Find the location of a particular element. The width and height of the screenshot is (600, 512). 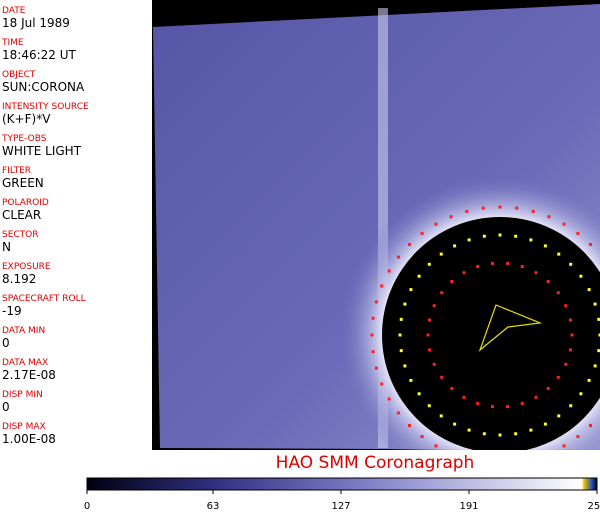

field-label: DISP MIN is located at coordinates (22, 395).